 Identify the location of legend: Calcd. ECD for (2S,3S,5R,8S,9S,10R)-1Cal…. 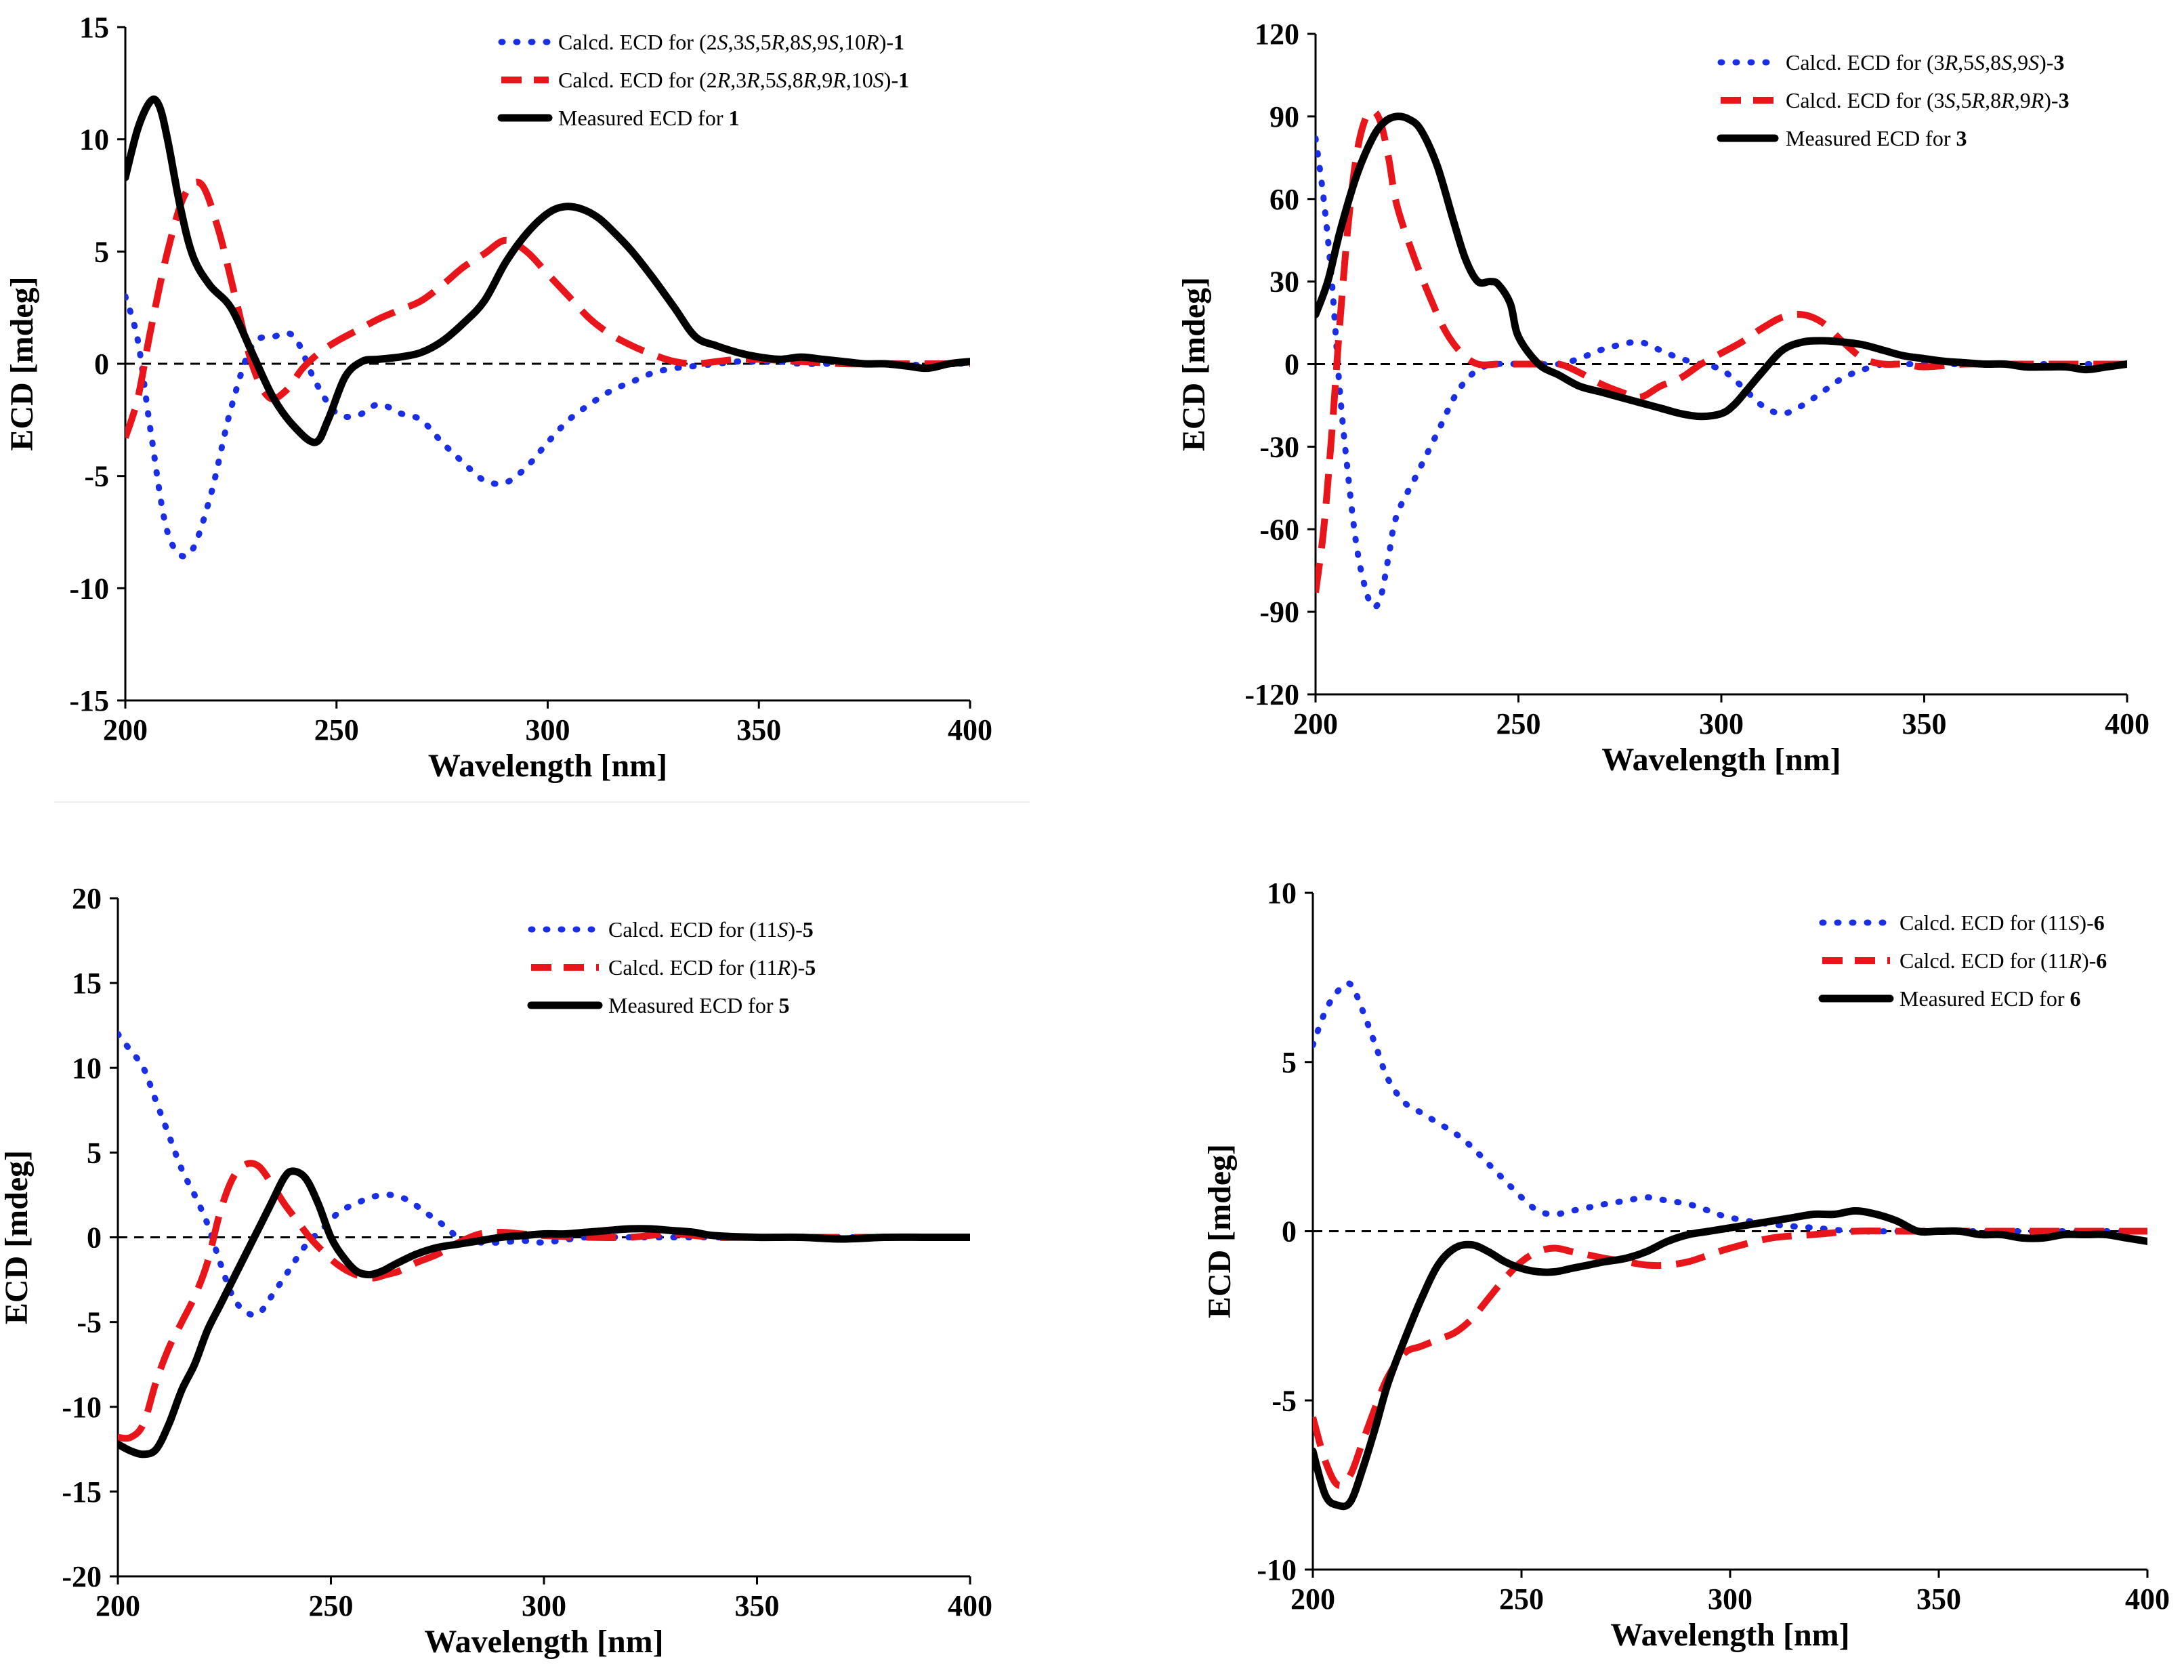
(703, 80).